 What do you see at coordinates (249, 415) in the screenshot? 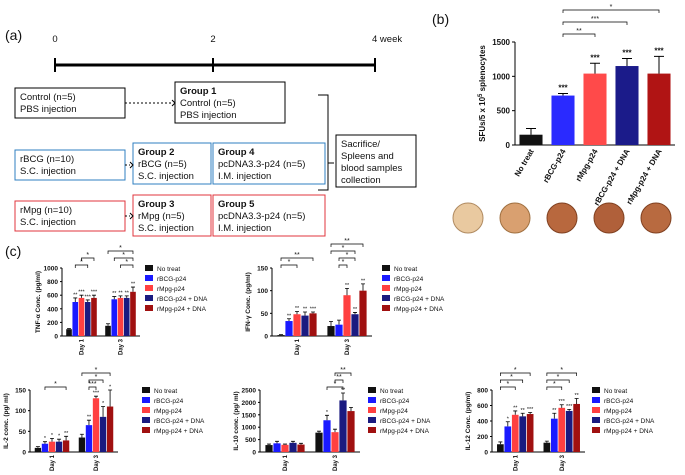
I see `y-tick-label: 1500` at bounding box center [249, 415].